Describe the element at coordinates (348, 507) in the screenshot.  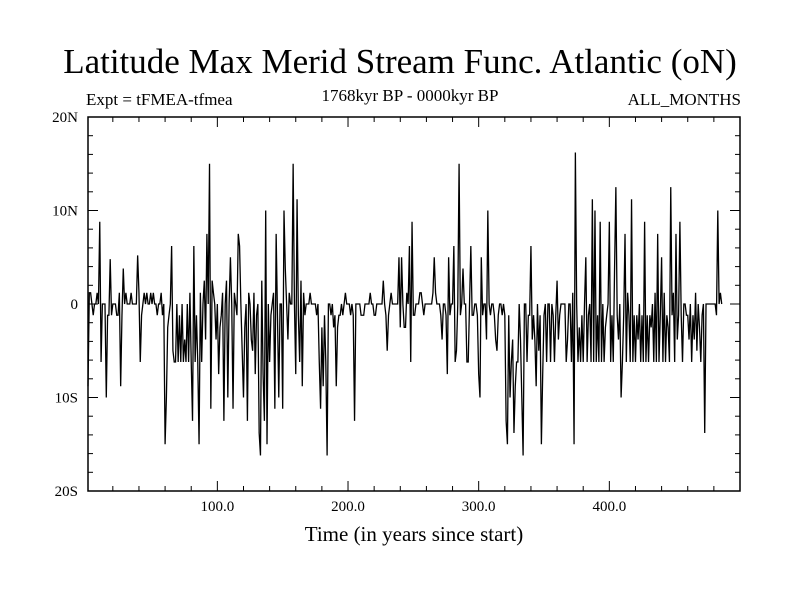
I see `x-tick-label: 200.0` at that location.